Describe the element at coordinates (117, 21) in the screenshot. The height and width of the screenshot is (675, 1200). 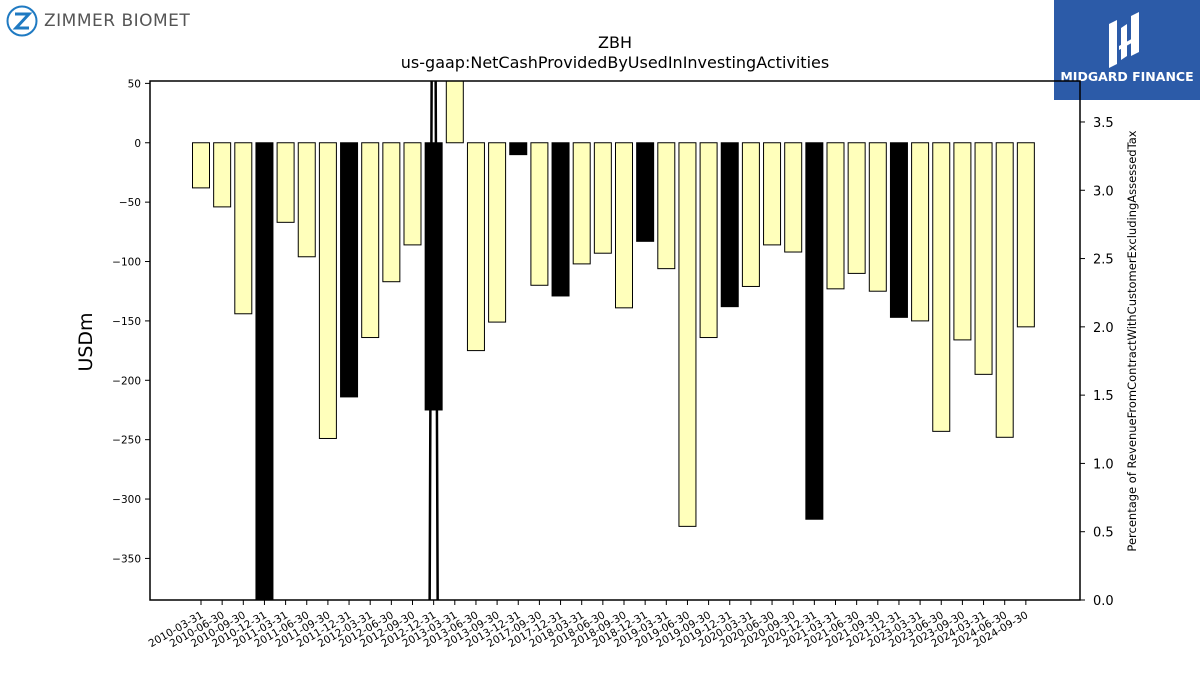
I see `zimmer-biomet-wordmark: ZIMMER BIOMET` at that location.